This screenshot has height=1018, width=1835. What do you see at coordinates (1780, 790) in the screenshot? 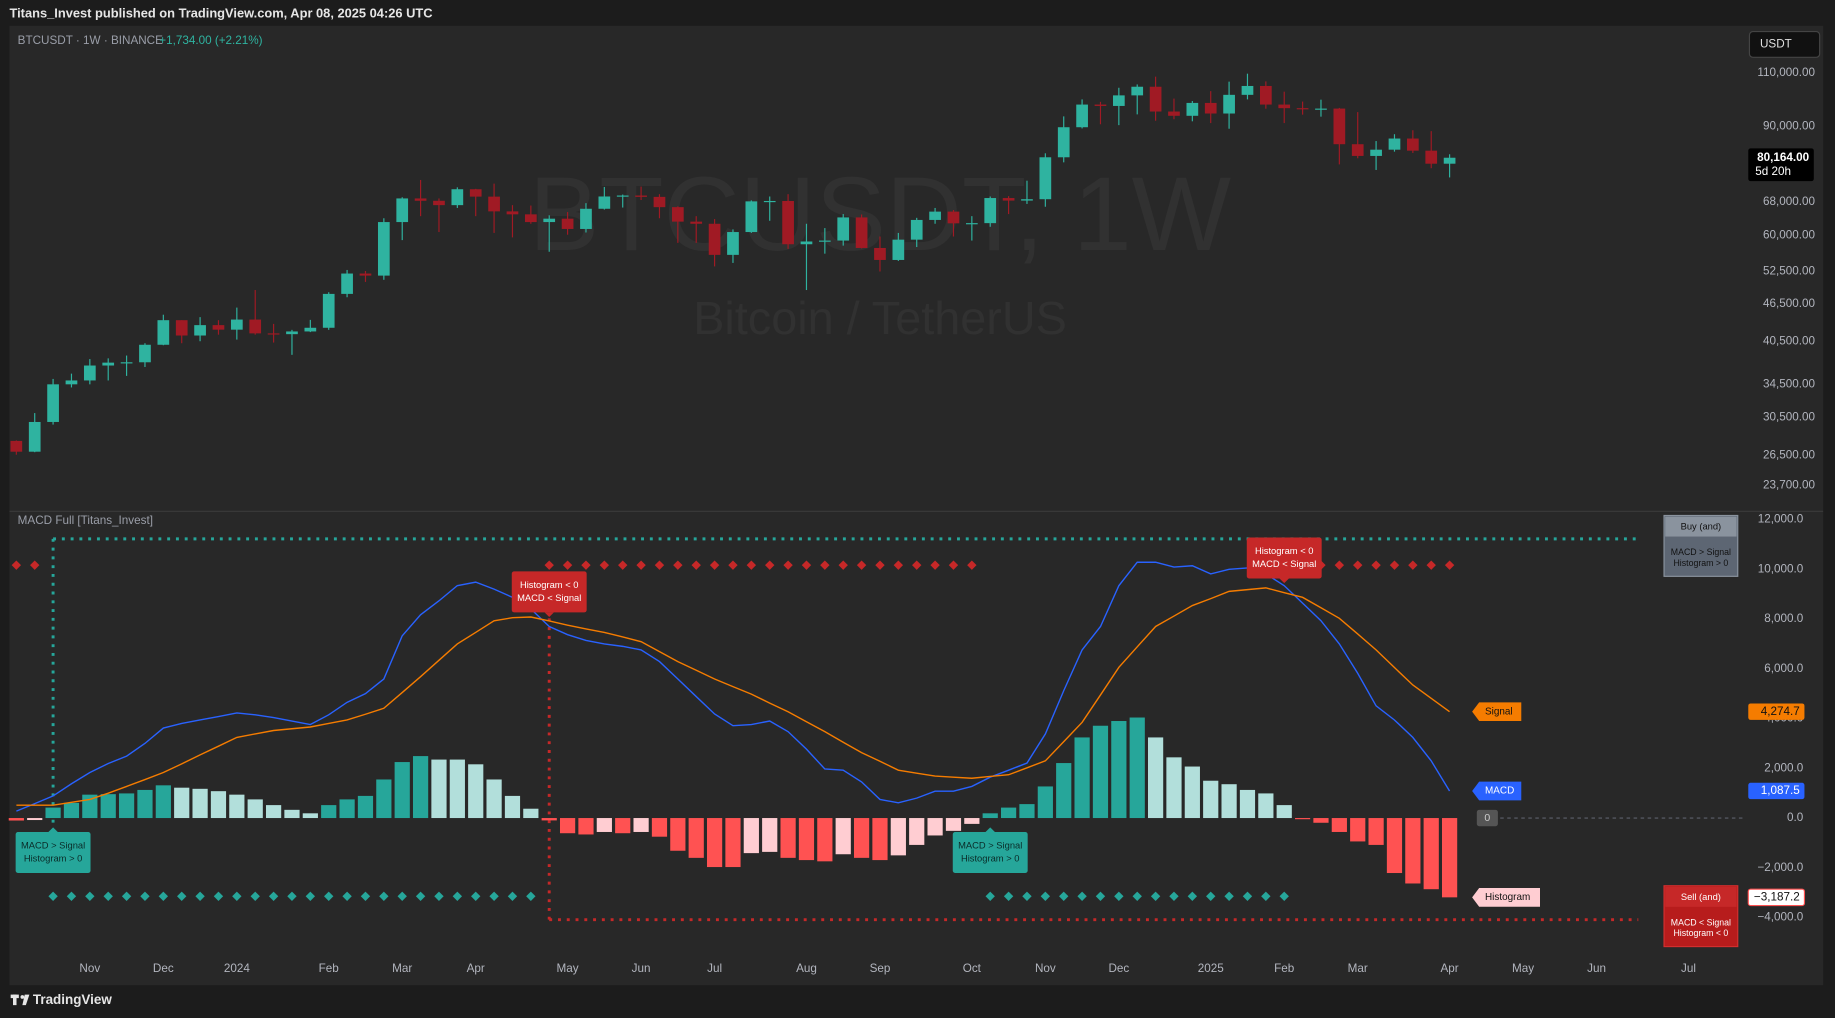
I see `last-value-label: 1,087.5` at bounding box center [1780, 790].